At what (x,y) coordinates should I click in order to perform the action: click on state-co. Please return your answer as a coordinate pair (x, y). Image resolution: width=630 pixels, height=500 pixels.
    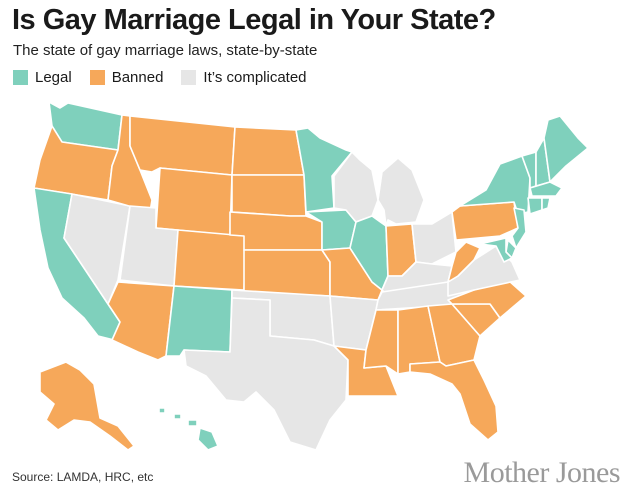
    Looking at the image, I should click on (210, 260).